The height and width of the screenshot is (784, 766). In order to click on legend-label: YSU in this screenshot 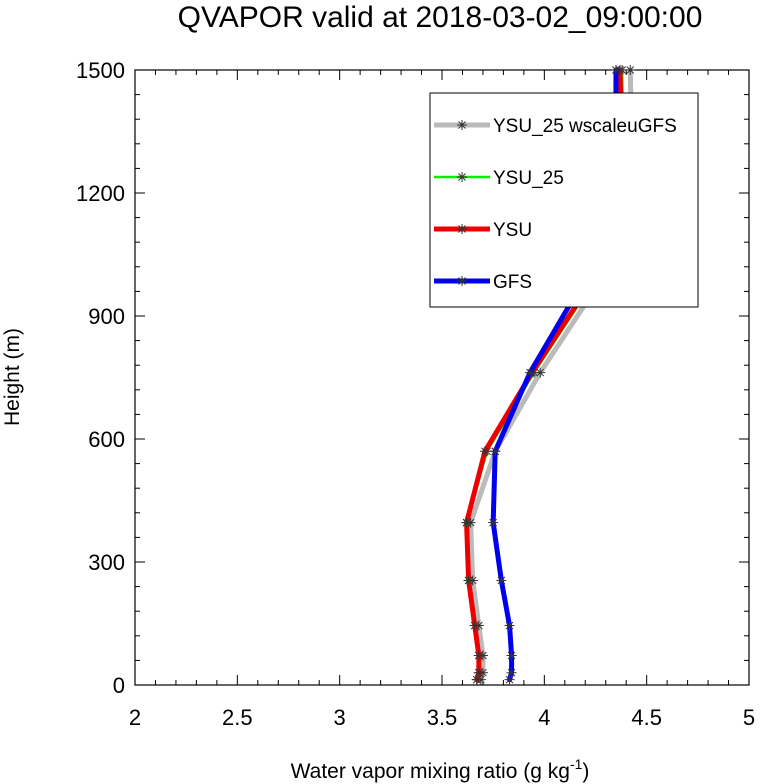, I will do `click(512, 230)`.